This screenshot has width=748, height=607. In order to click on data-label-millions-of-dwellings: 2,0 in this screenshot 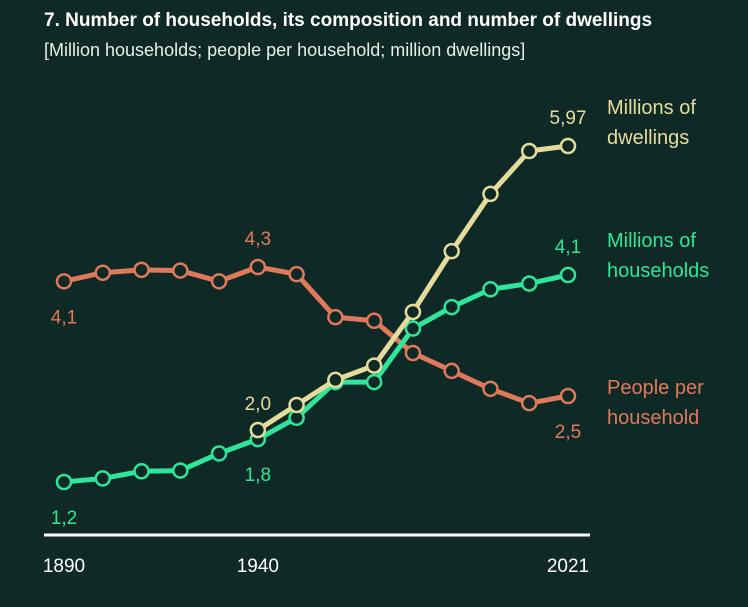, I will do `click(258, 404)`.